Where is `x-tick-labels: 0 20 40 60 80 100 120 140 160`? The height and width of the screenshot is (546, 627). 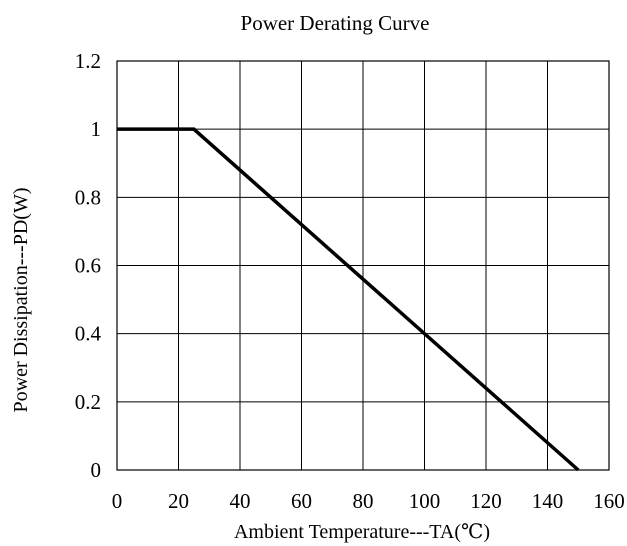
x-tick-labels: 0 20 40 60 80 100 120 140 160 is located at coordinates (368, 501).